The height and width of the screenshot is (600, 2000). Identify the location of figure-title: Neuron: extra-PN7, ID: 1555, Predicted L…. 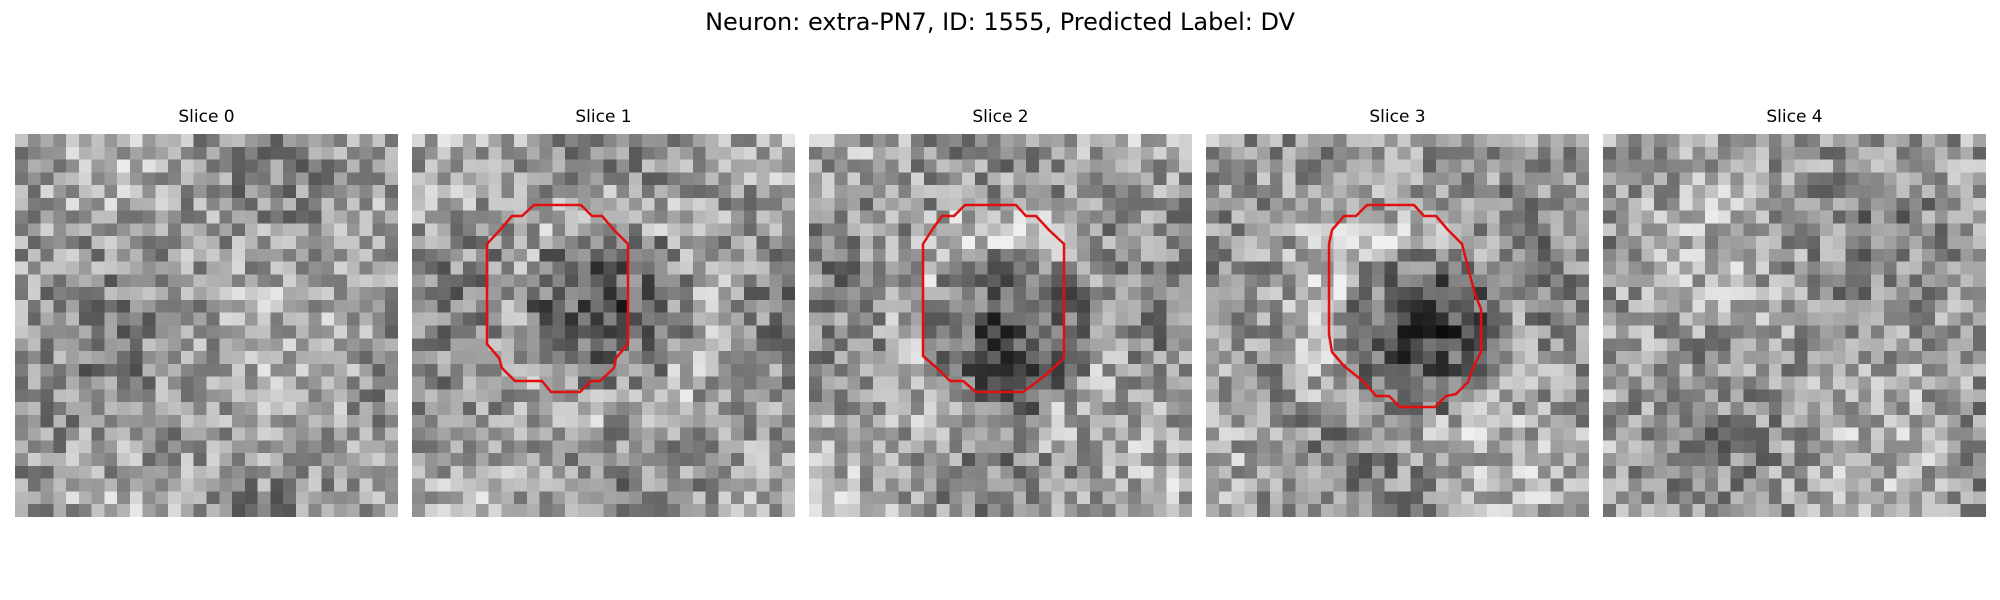
(1000, 22).